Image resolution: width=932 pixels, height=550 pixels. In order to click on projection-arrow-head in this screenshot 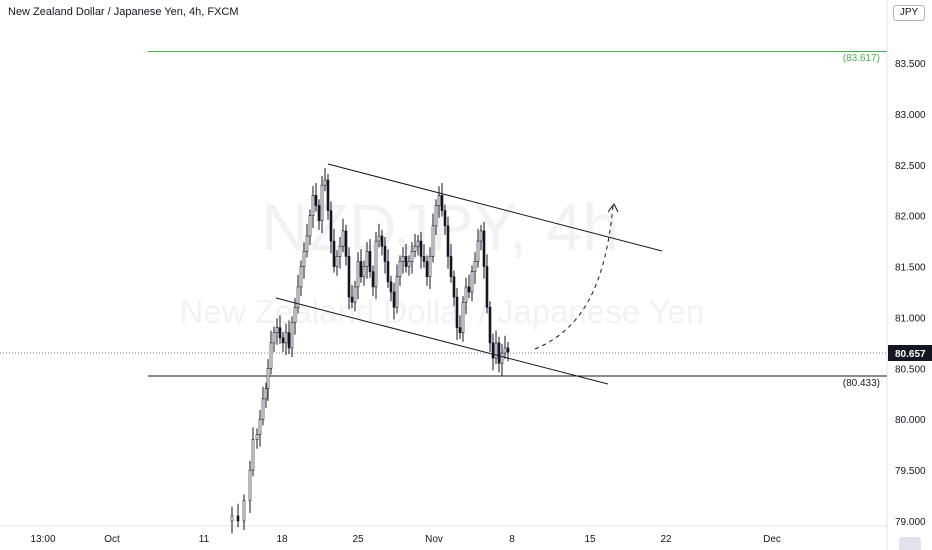, I will do `click(613, 208)`.